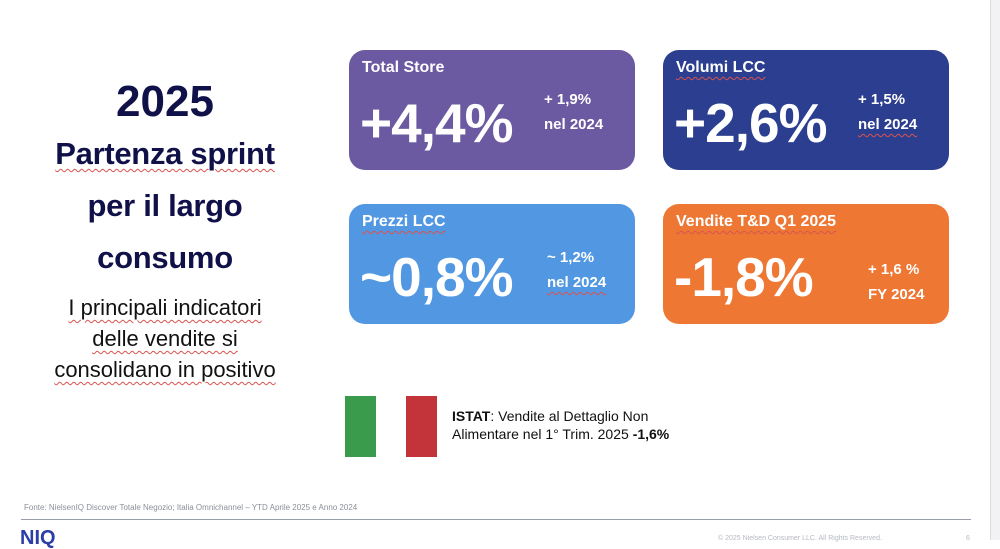  I want to click on flag-red-stripe, so click(421, 426).